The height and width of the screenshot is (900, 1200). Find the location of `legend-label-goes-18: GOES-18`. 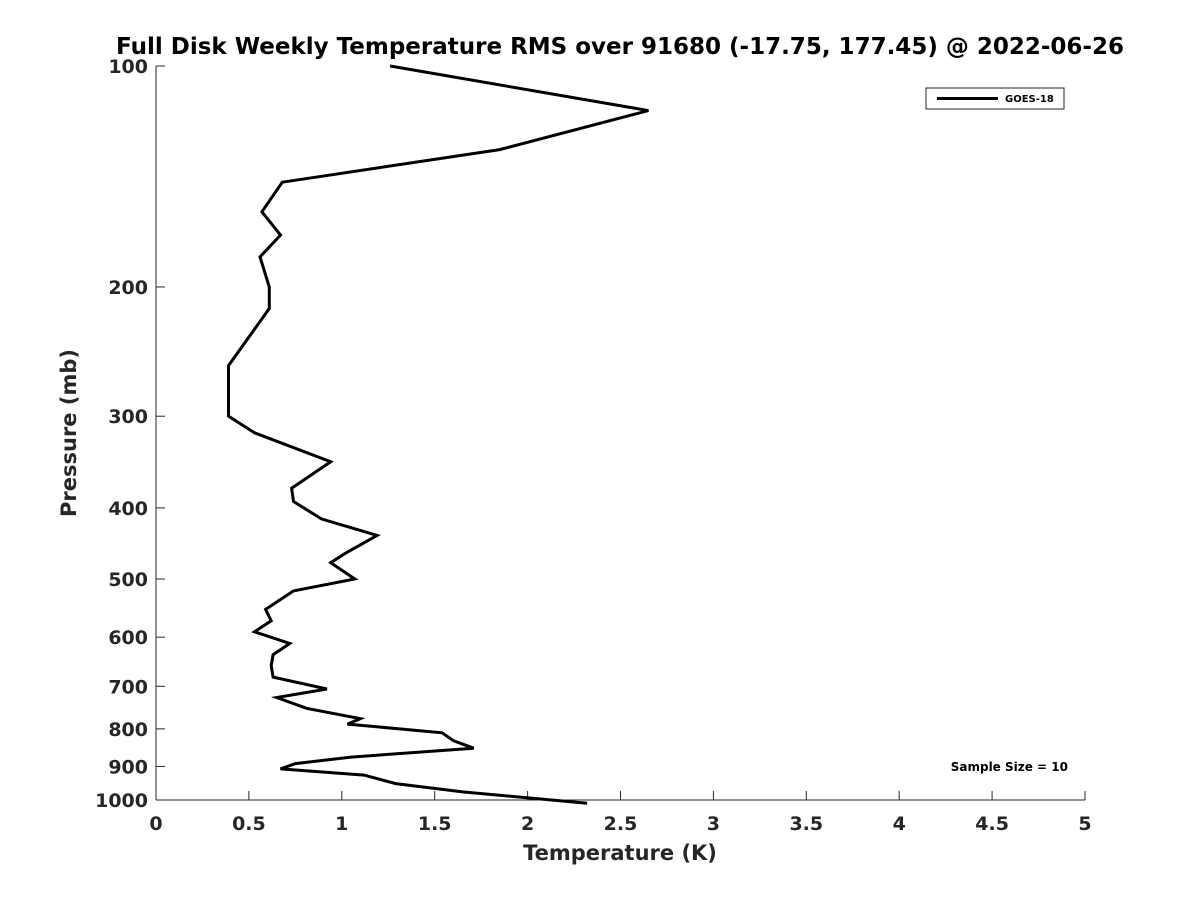

legend-label-goes-18: GOES-18 is located at coordinates (1029, 99).